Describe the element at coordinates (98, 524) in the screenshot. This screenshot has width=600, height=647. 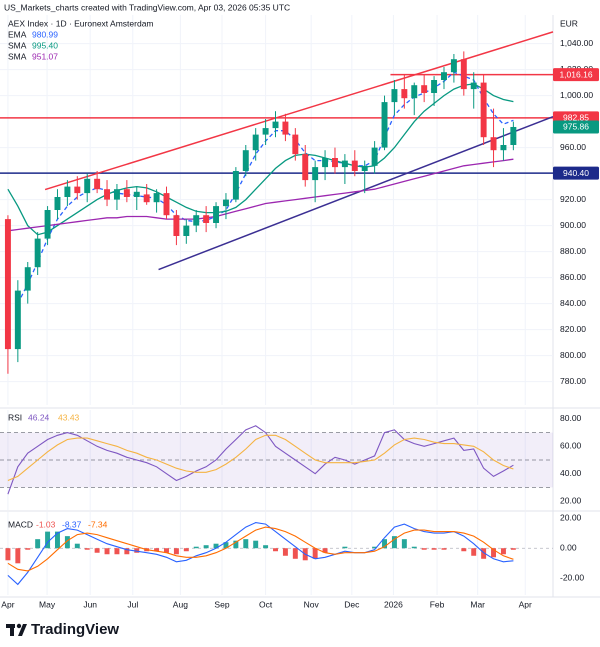
I see `legend-value: -7.34` at that location.